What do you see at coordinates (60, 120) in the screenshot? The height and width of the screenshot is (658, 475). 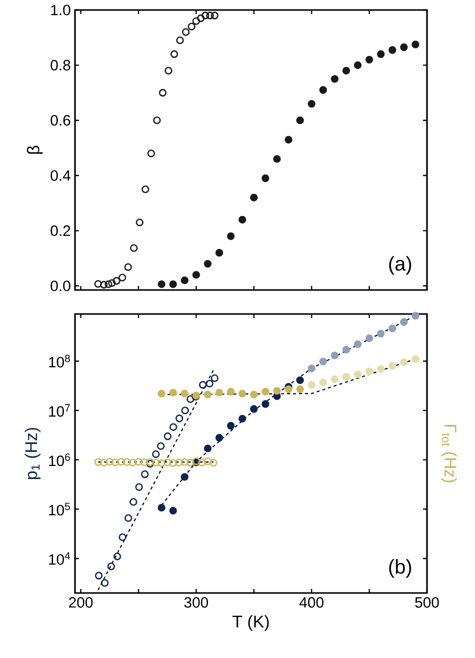 I see `y-tick-label: 0.6` at bounding box center [60, 120].